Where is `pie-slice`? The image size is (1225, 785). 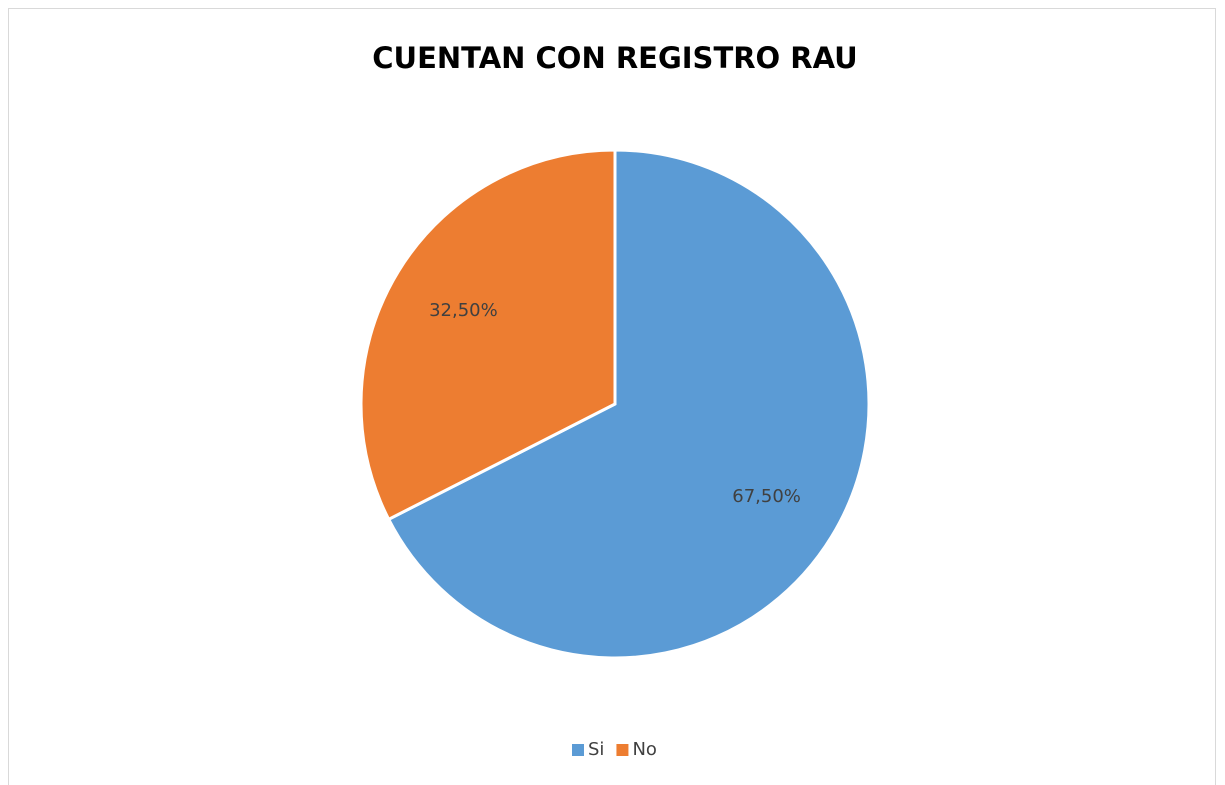
pie-slice is located at coordinates (488, 335).